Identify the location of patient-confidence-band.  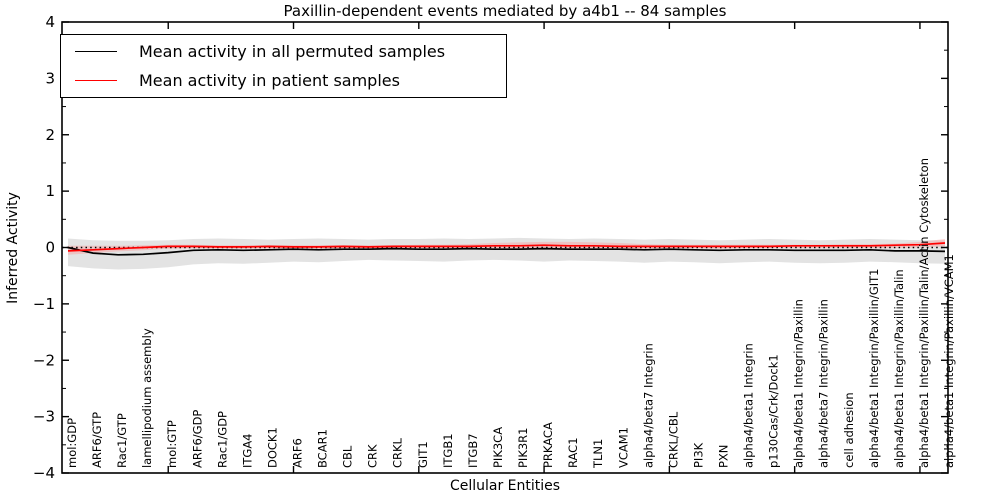
(506, 247).